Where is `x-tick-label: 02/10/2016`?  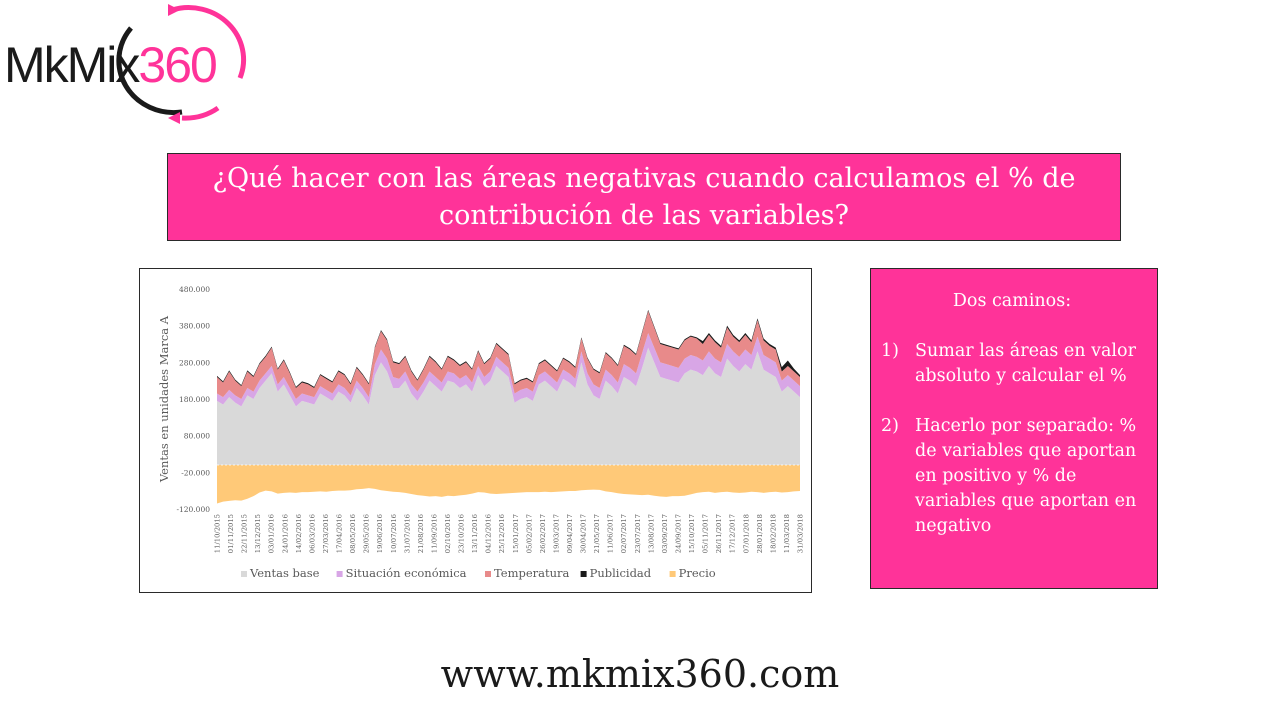
x-tick-label: 02/10/2016 is located at coordinates (448, 533).